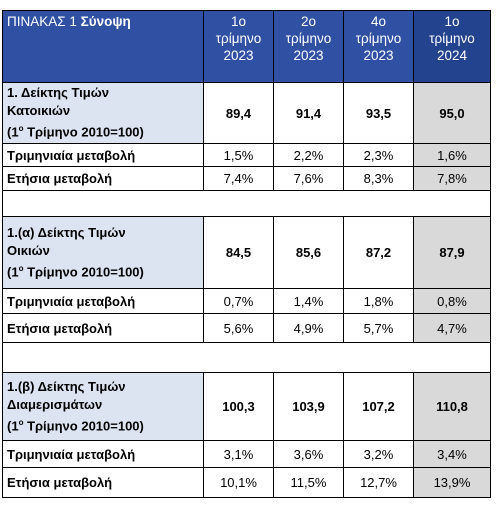 The width and height of the screenshot is (504, 513). What do you see at coordinates (452, 454) in the screenshot?
I see `row-value: 3,4%` at bounding box center [452, 454].